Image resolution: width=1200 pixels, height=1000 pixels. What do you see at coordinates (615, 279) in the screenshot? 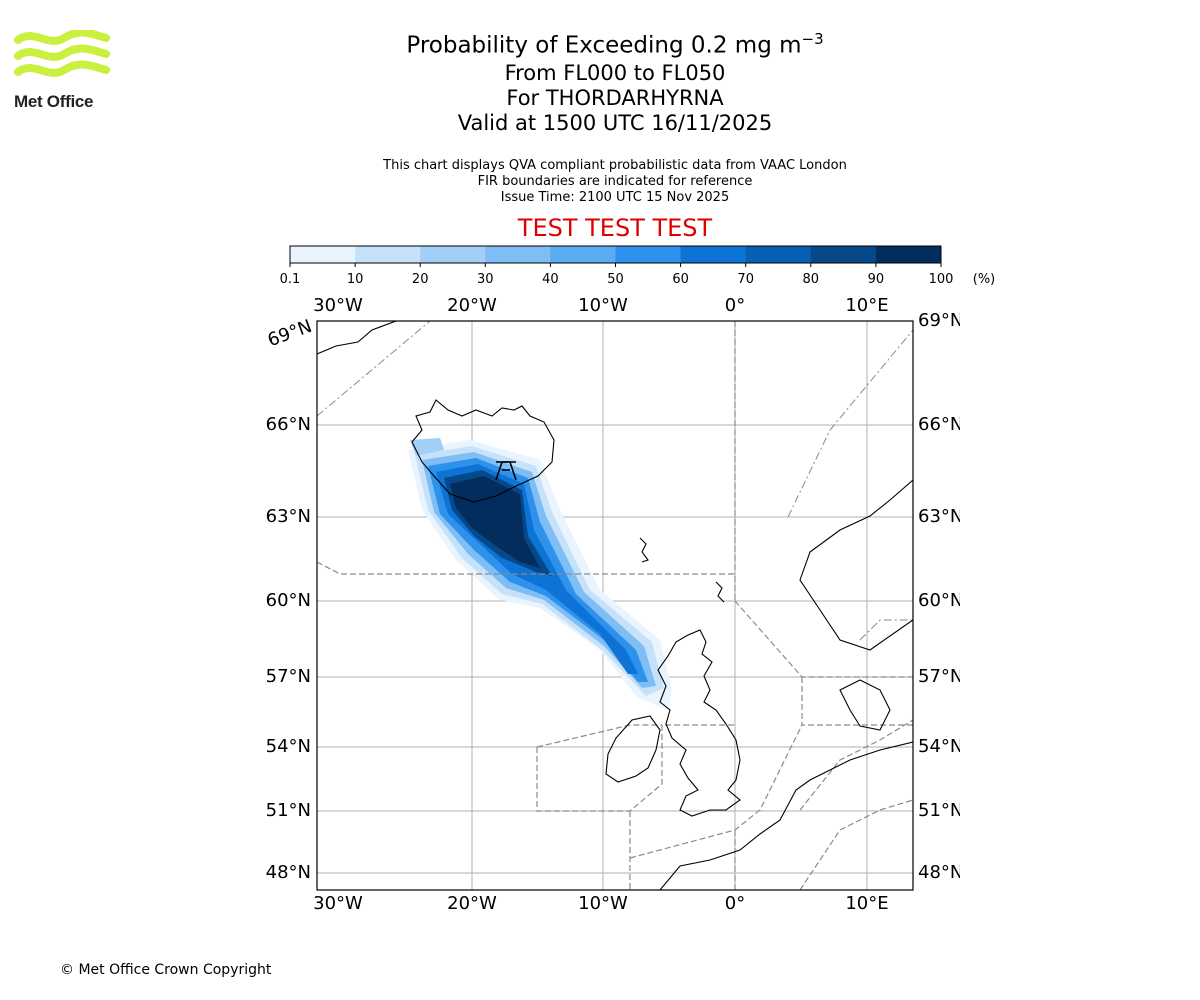
I see `colorbar-tick-label: 50` at bounding box center [615, 279].